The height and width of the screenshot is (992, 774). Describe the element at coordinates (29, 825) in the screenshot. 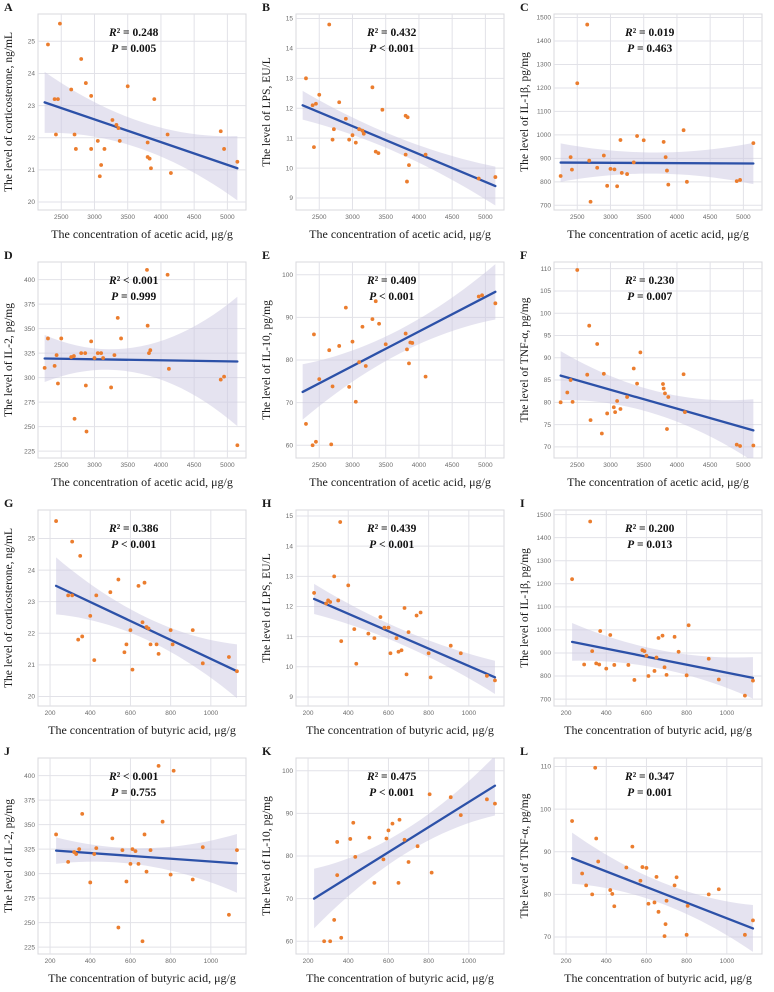

I see `svg-text: 350` at that location.